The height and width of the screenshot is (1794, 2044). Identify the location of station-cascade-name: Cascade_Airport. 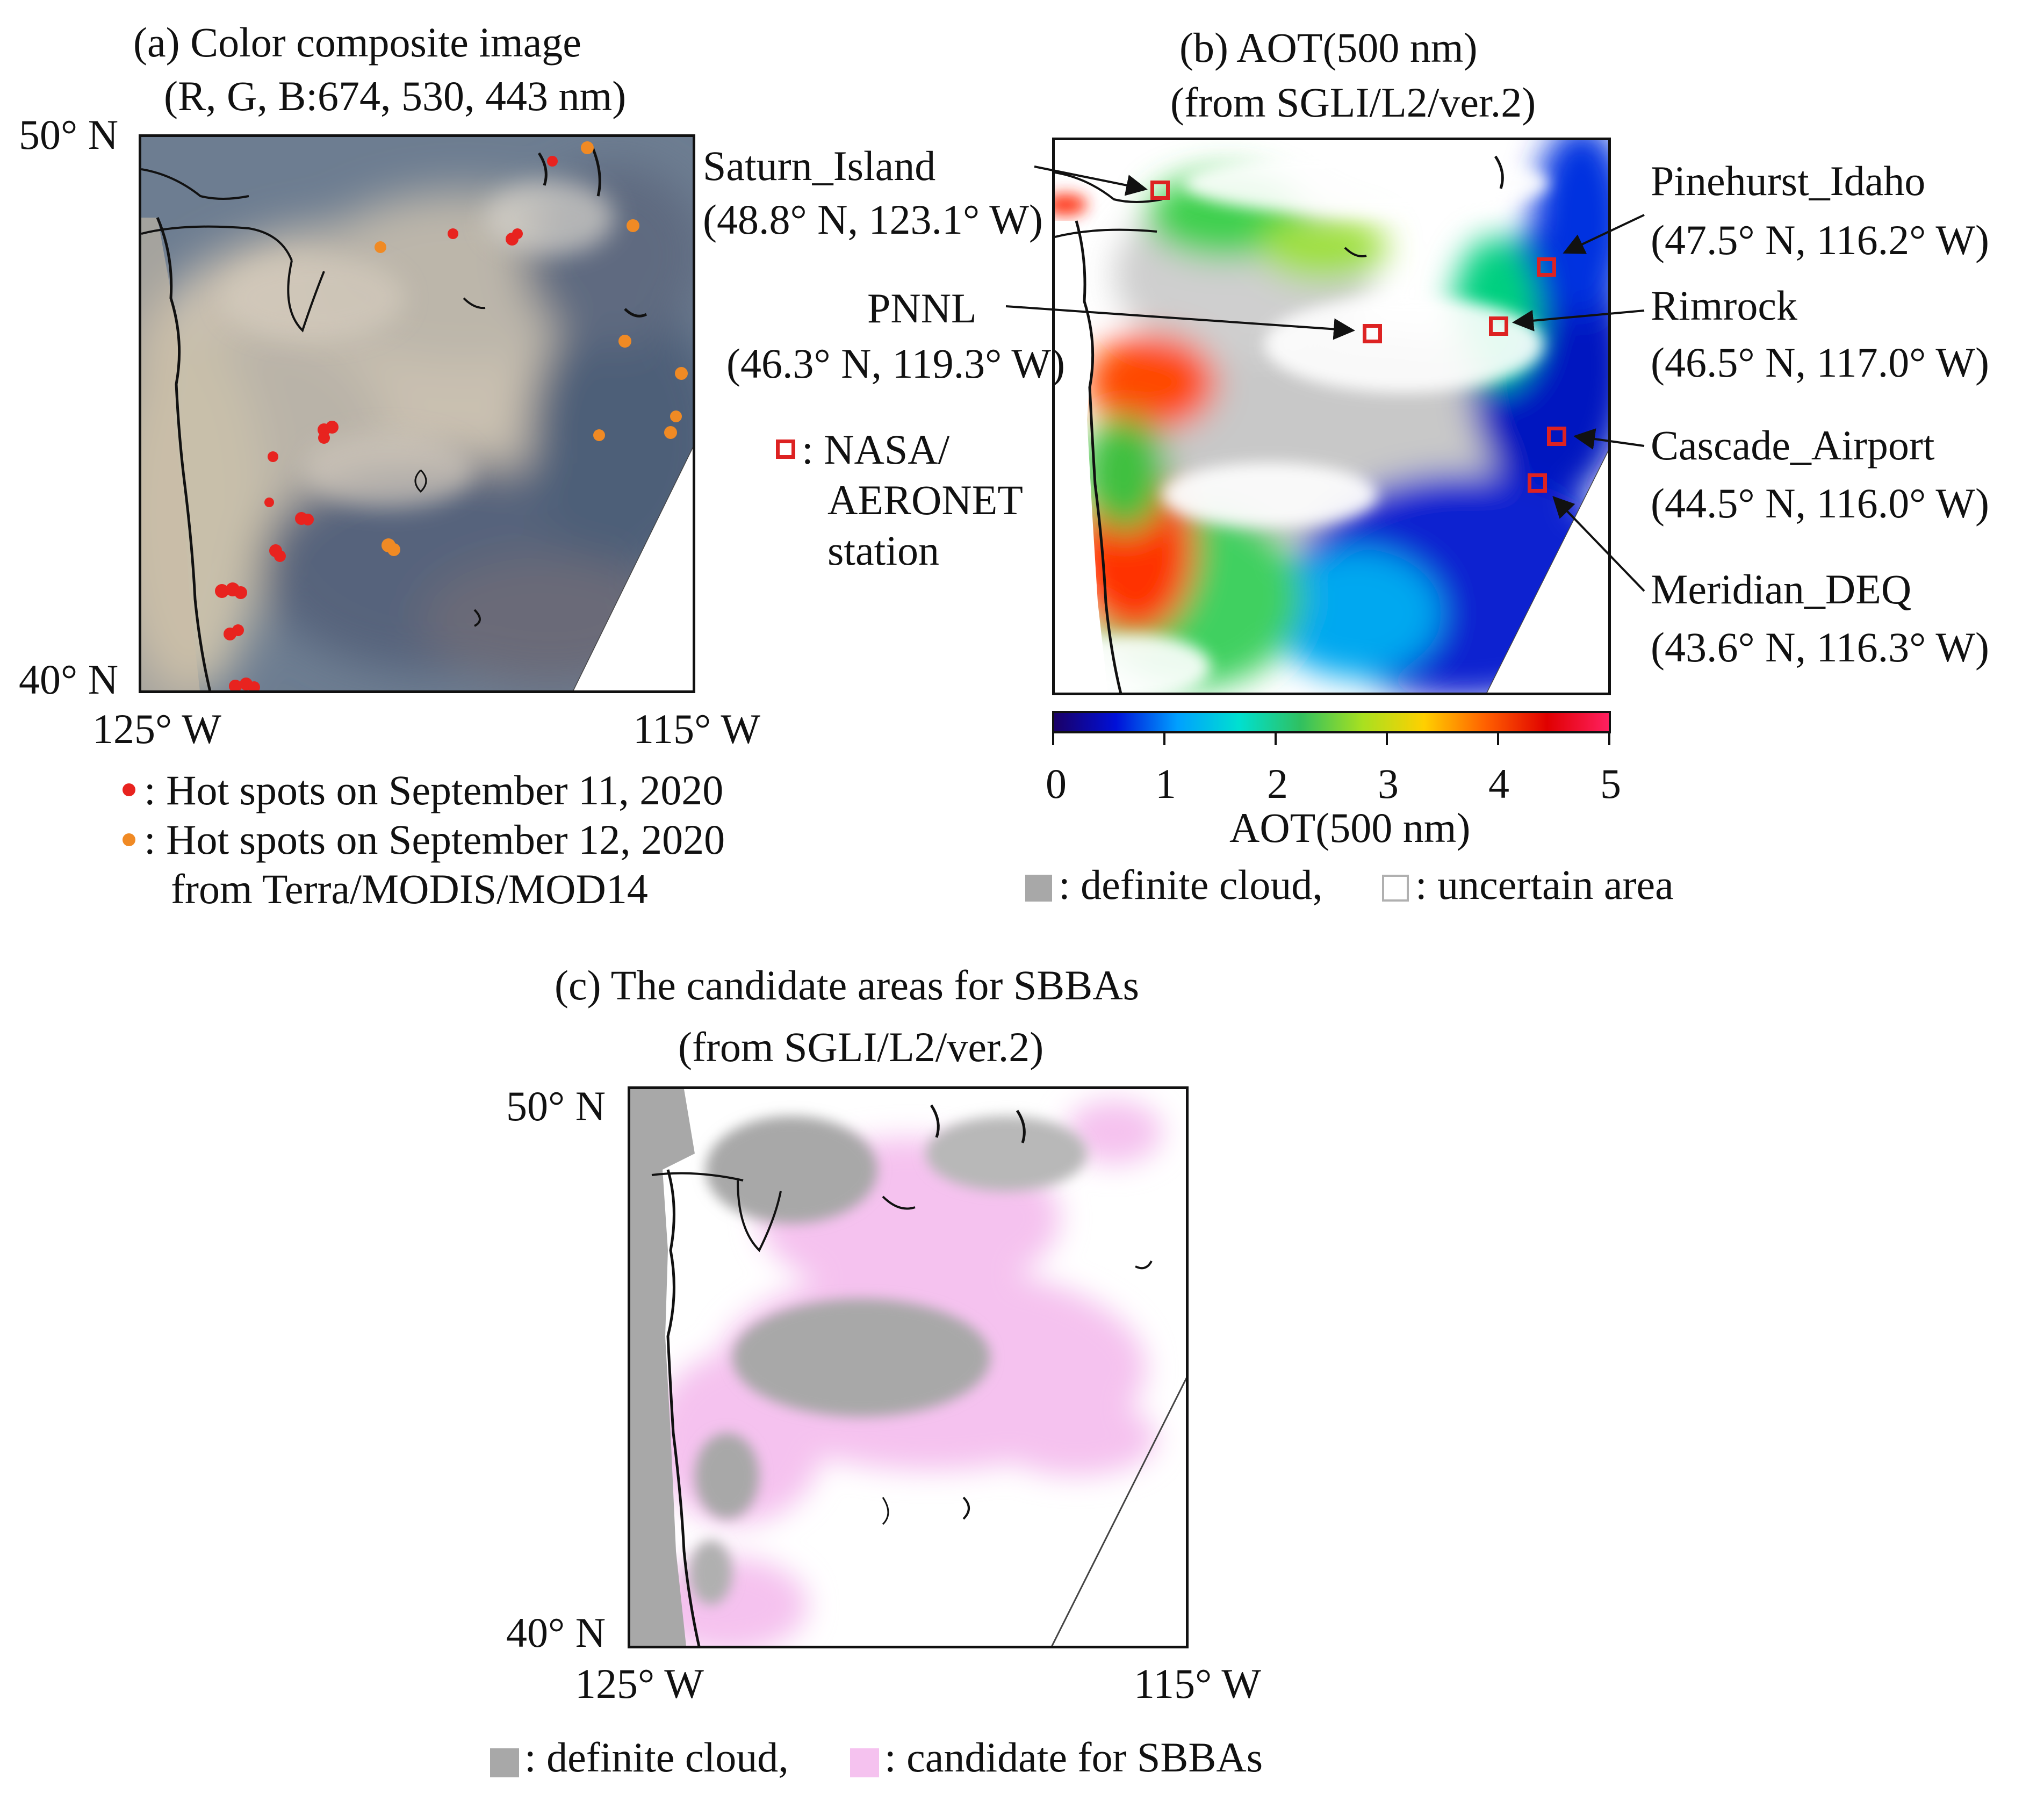
(1793, 446).